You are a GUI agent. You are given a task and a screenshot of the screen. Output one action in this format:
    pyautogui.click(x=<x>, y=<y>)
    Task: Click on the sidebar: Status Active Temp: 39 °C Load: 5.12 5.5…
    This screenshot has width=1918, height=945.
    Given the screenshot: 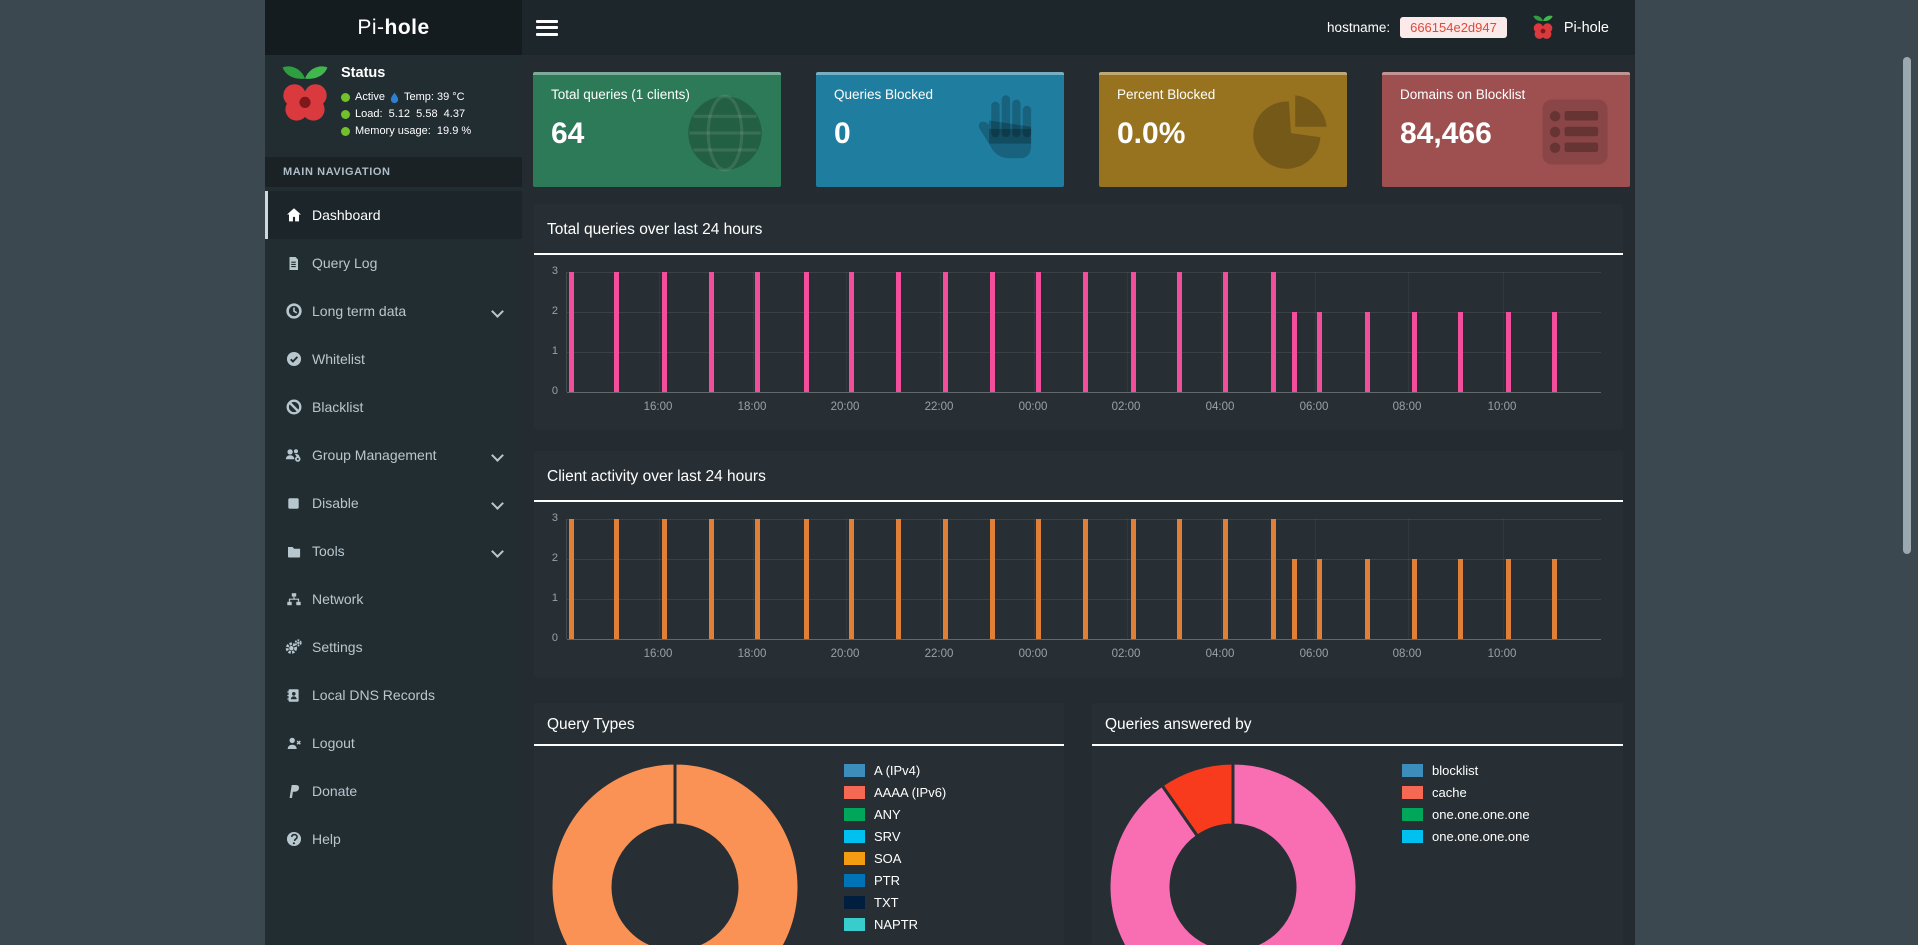 What is the action you would take?
    pyautogui.click(x=393, y=500)
    